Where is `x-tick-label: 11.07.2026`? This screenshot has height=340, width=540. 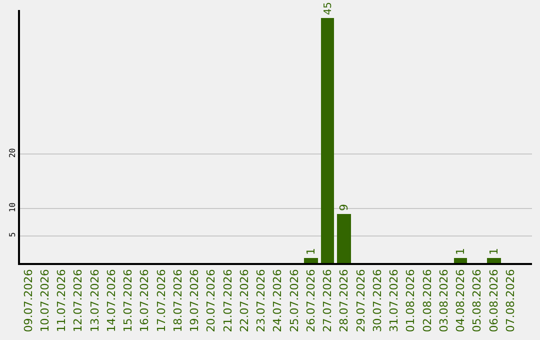
x-tick-label: 11.07.2026 is located at coordinates (61, 300).